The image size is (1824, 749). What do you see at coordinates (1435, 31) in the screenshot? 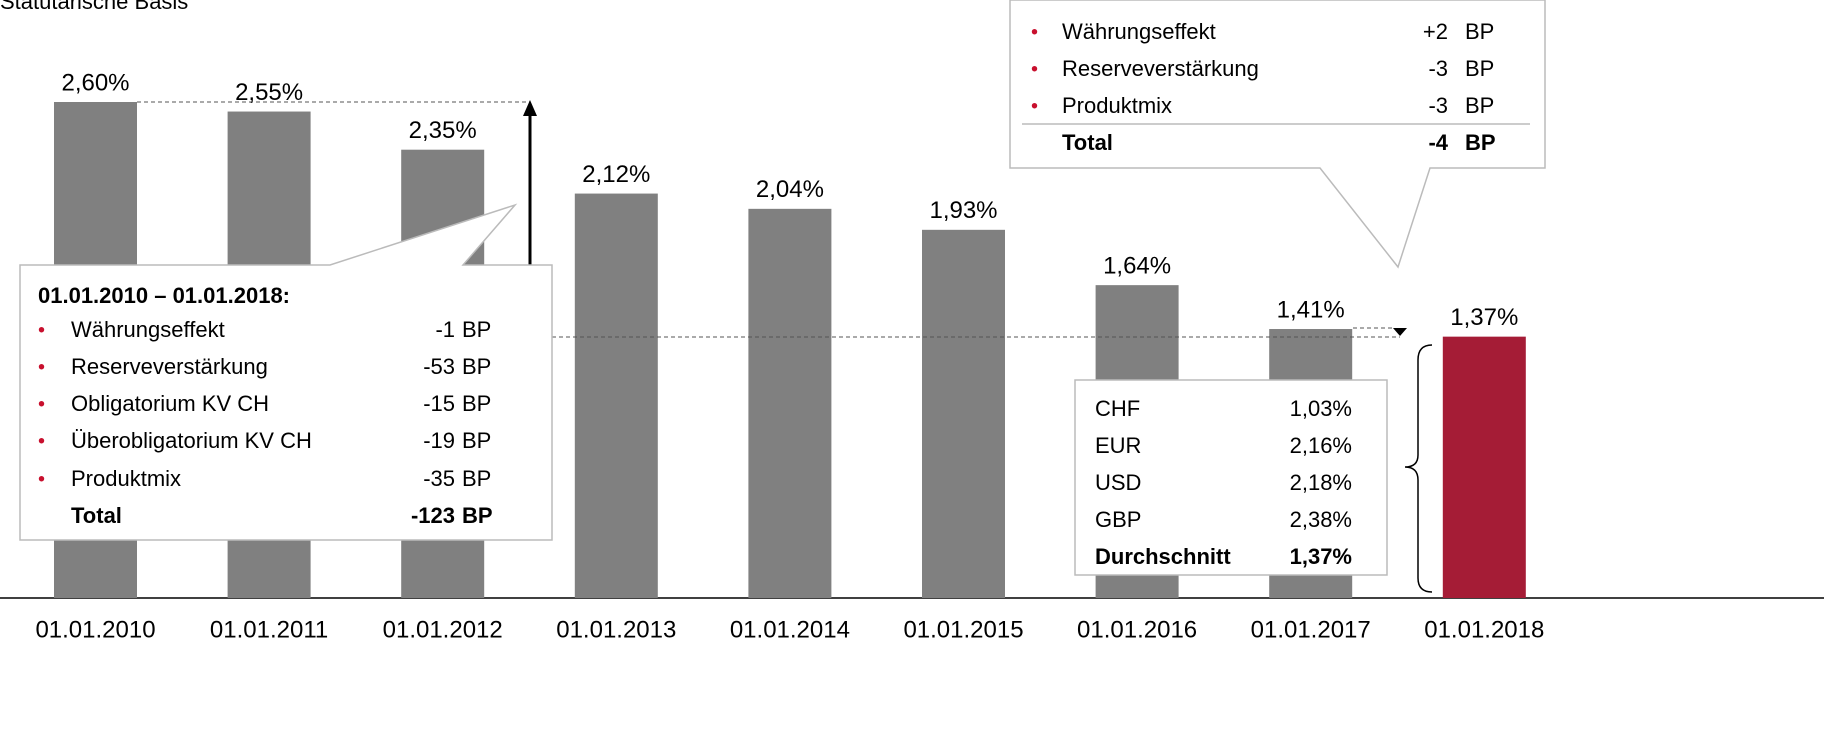
I see `item-value: +2` at bounding box center [1435, 31].